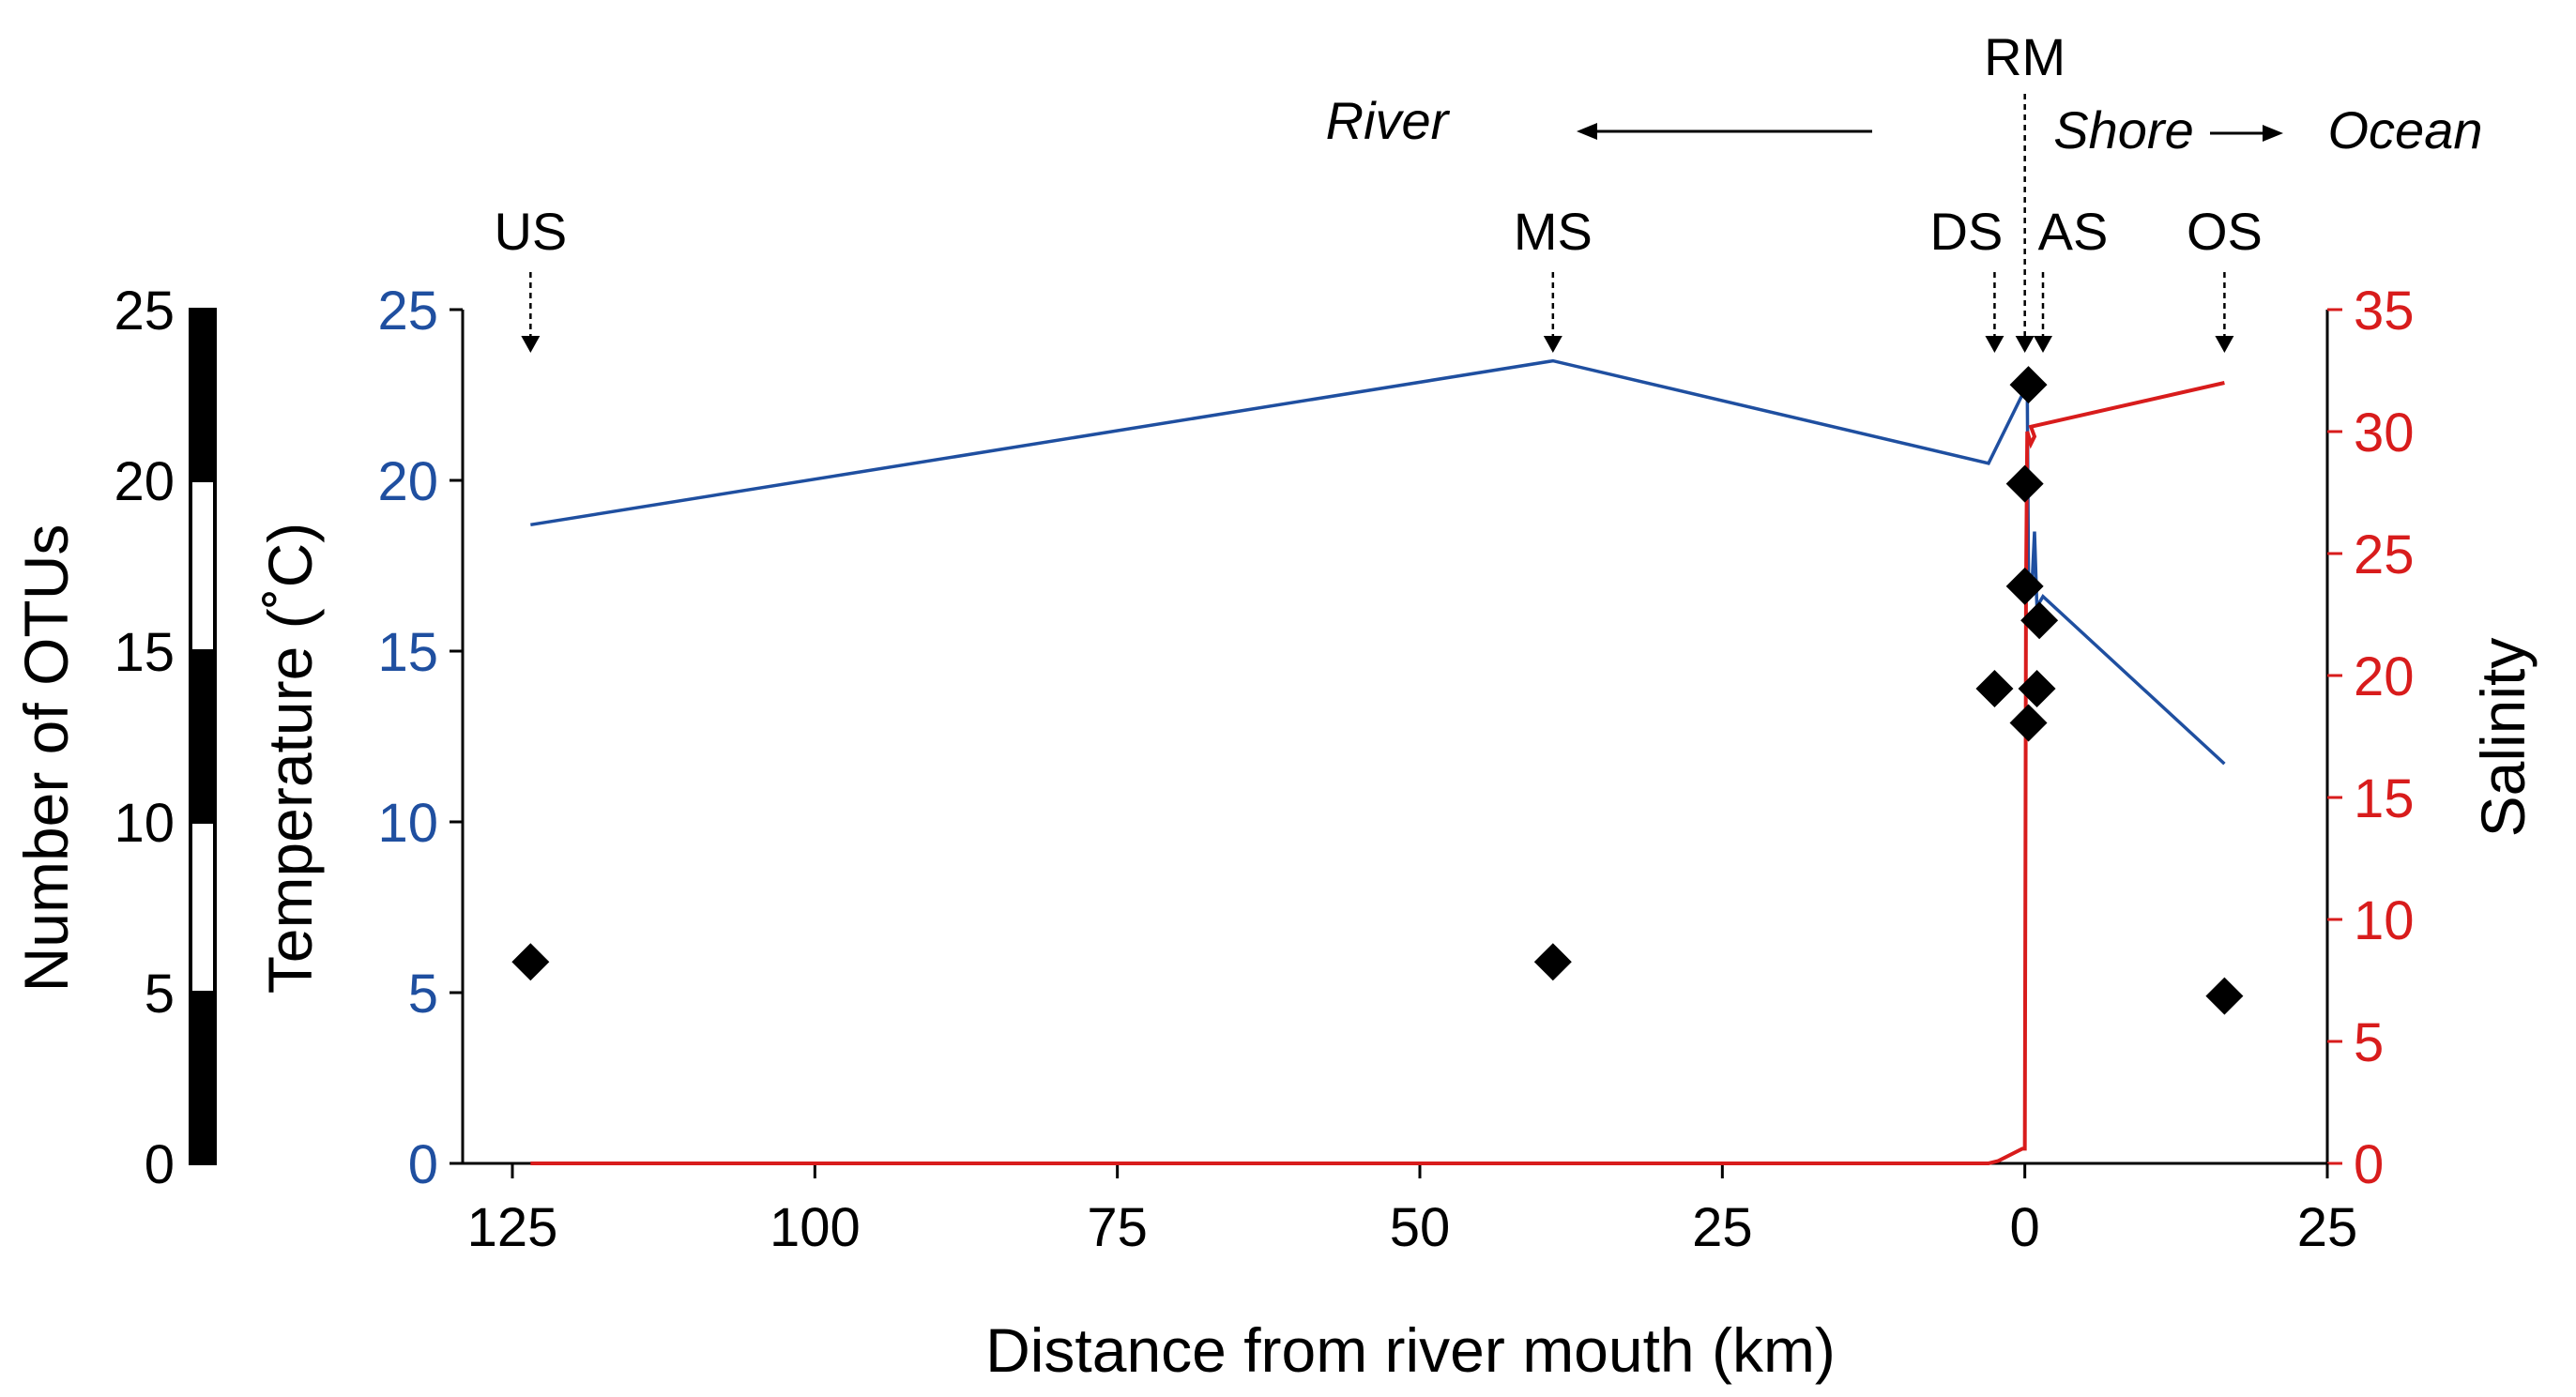  I want to click on salinity-tick-label-6: 30, so click(2384, 433).